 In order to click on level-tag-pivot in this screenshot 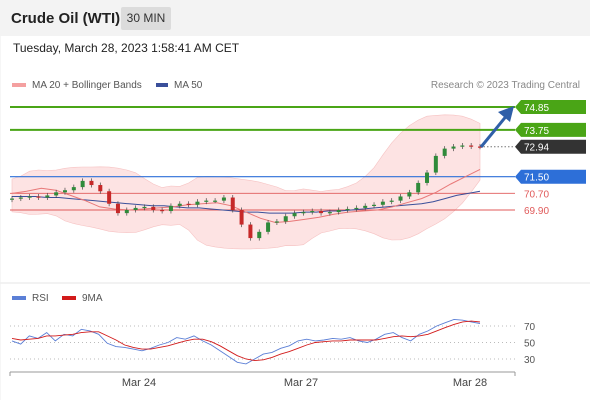, I will do `click(550, 176)`.